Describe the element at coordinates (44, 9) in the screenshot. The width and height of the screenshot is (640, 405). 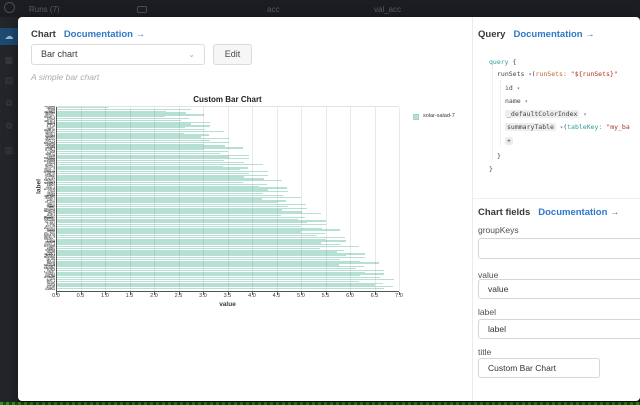
I see `runs-count-label: Runs (7)` at that location.